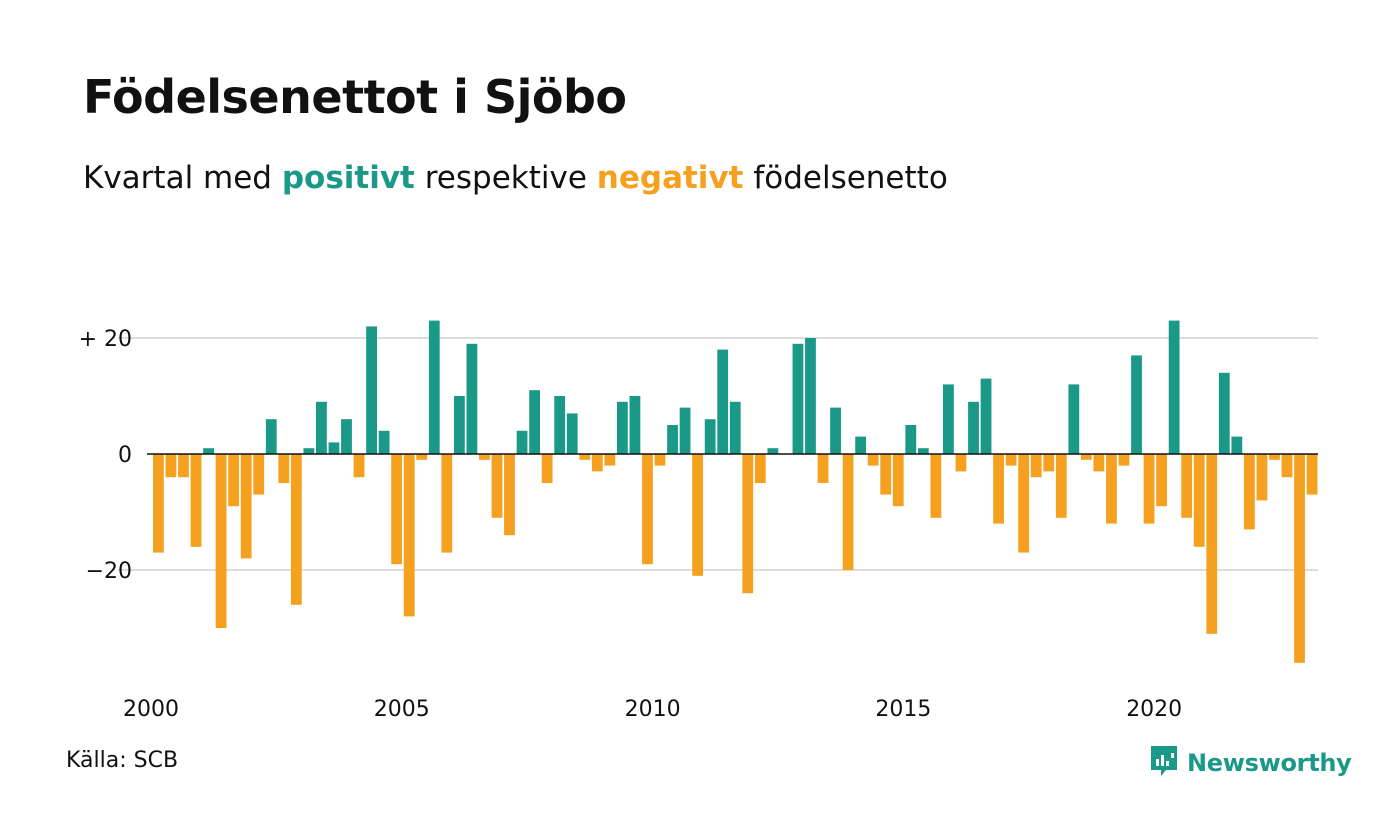 This screenshot has width=1400, height=840. What do you see at coordinates (151, 709) in the screenshot?
I see `x-tick-label: 2000` at bounding box center [151, 709].